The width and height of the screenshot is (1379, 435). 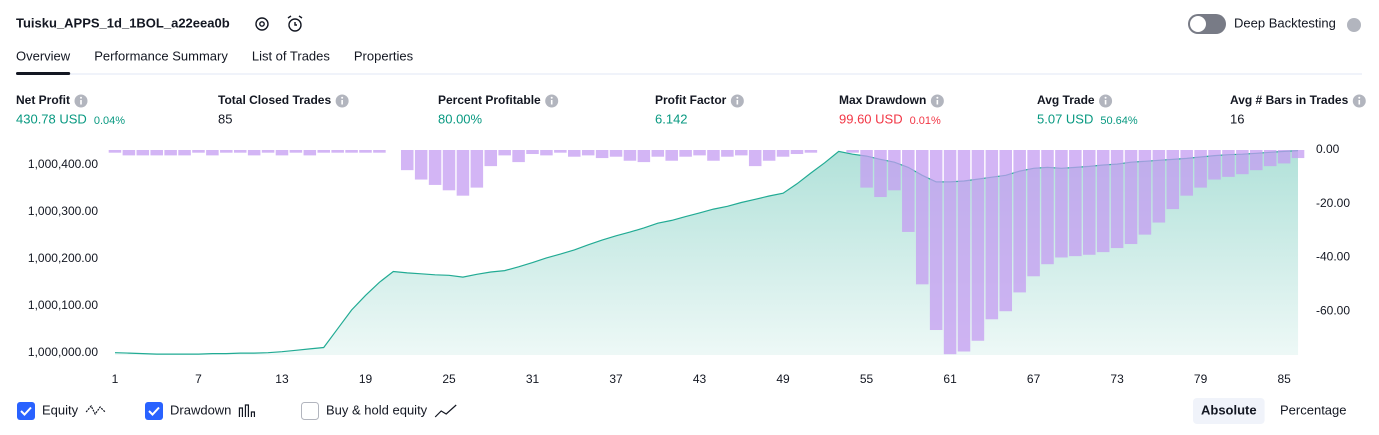 What do you see at coordinates (689, 74) in the screenshot?
I see `tab-separator` at bounding box center [689, 74].